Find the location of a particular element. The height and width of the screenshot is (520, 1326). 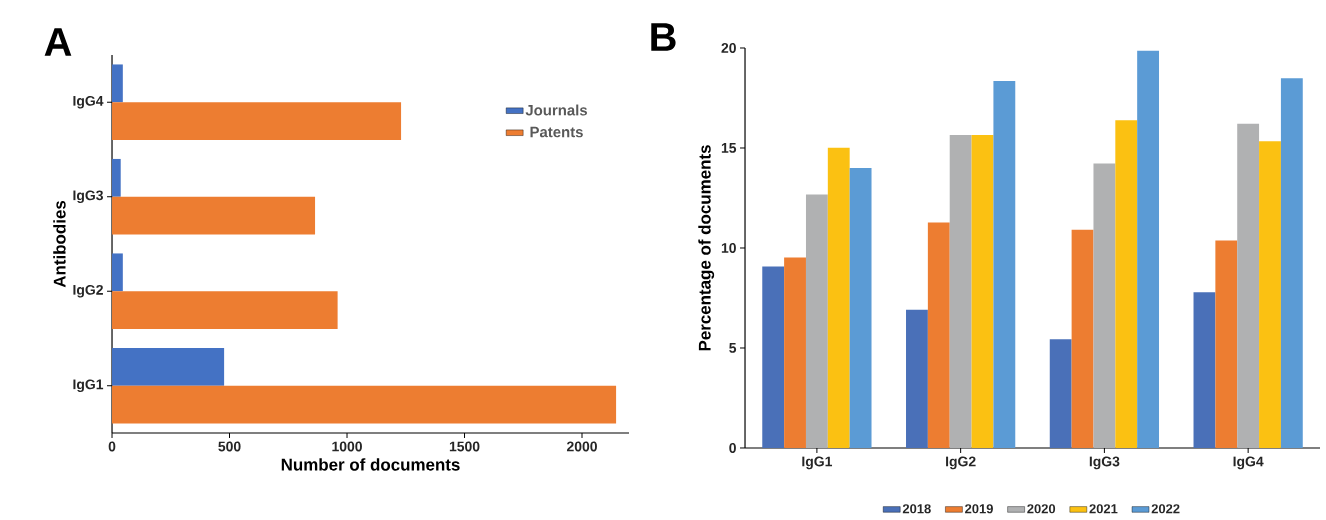

y-tick-label: 10 is located at coordinates (728, 248).